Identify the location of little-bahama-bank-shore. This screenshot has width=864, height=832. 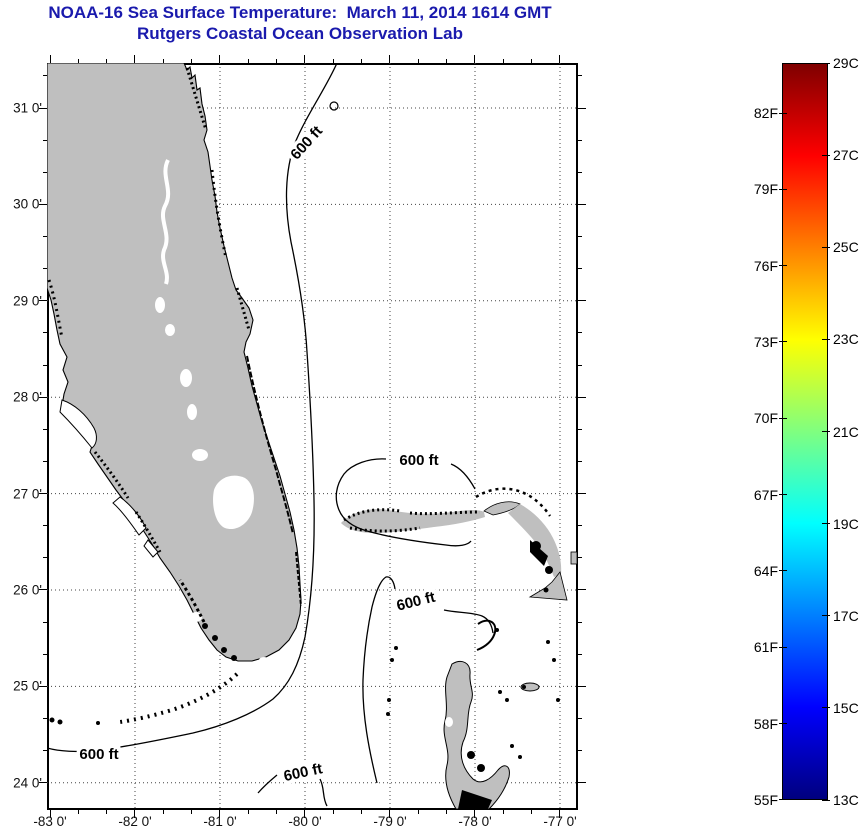
(513, 502).